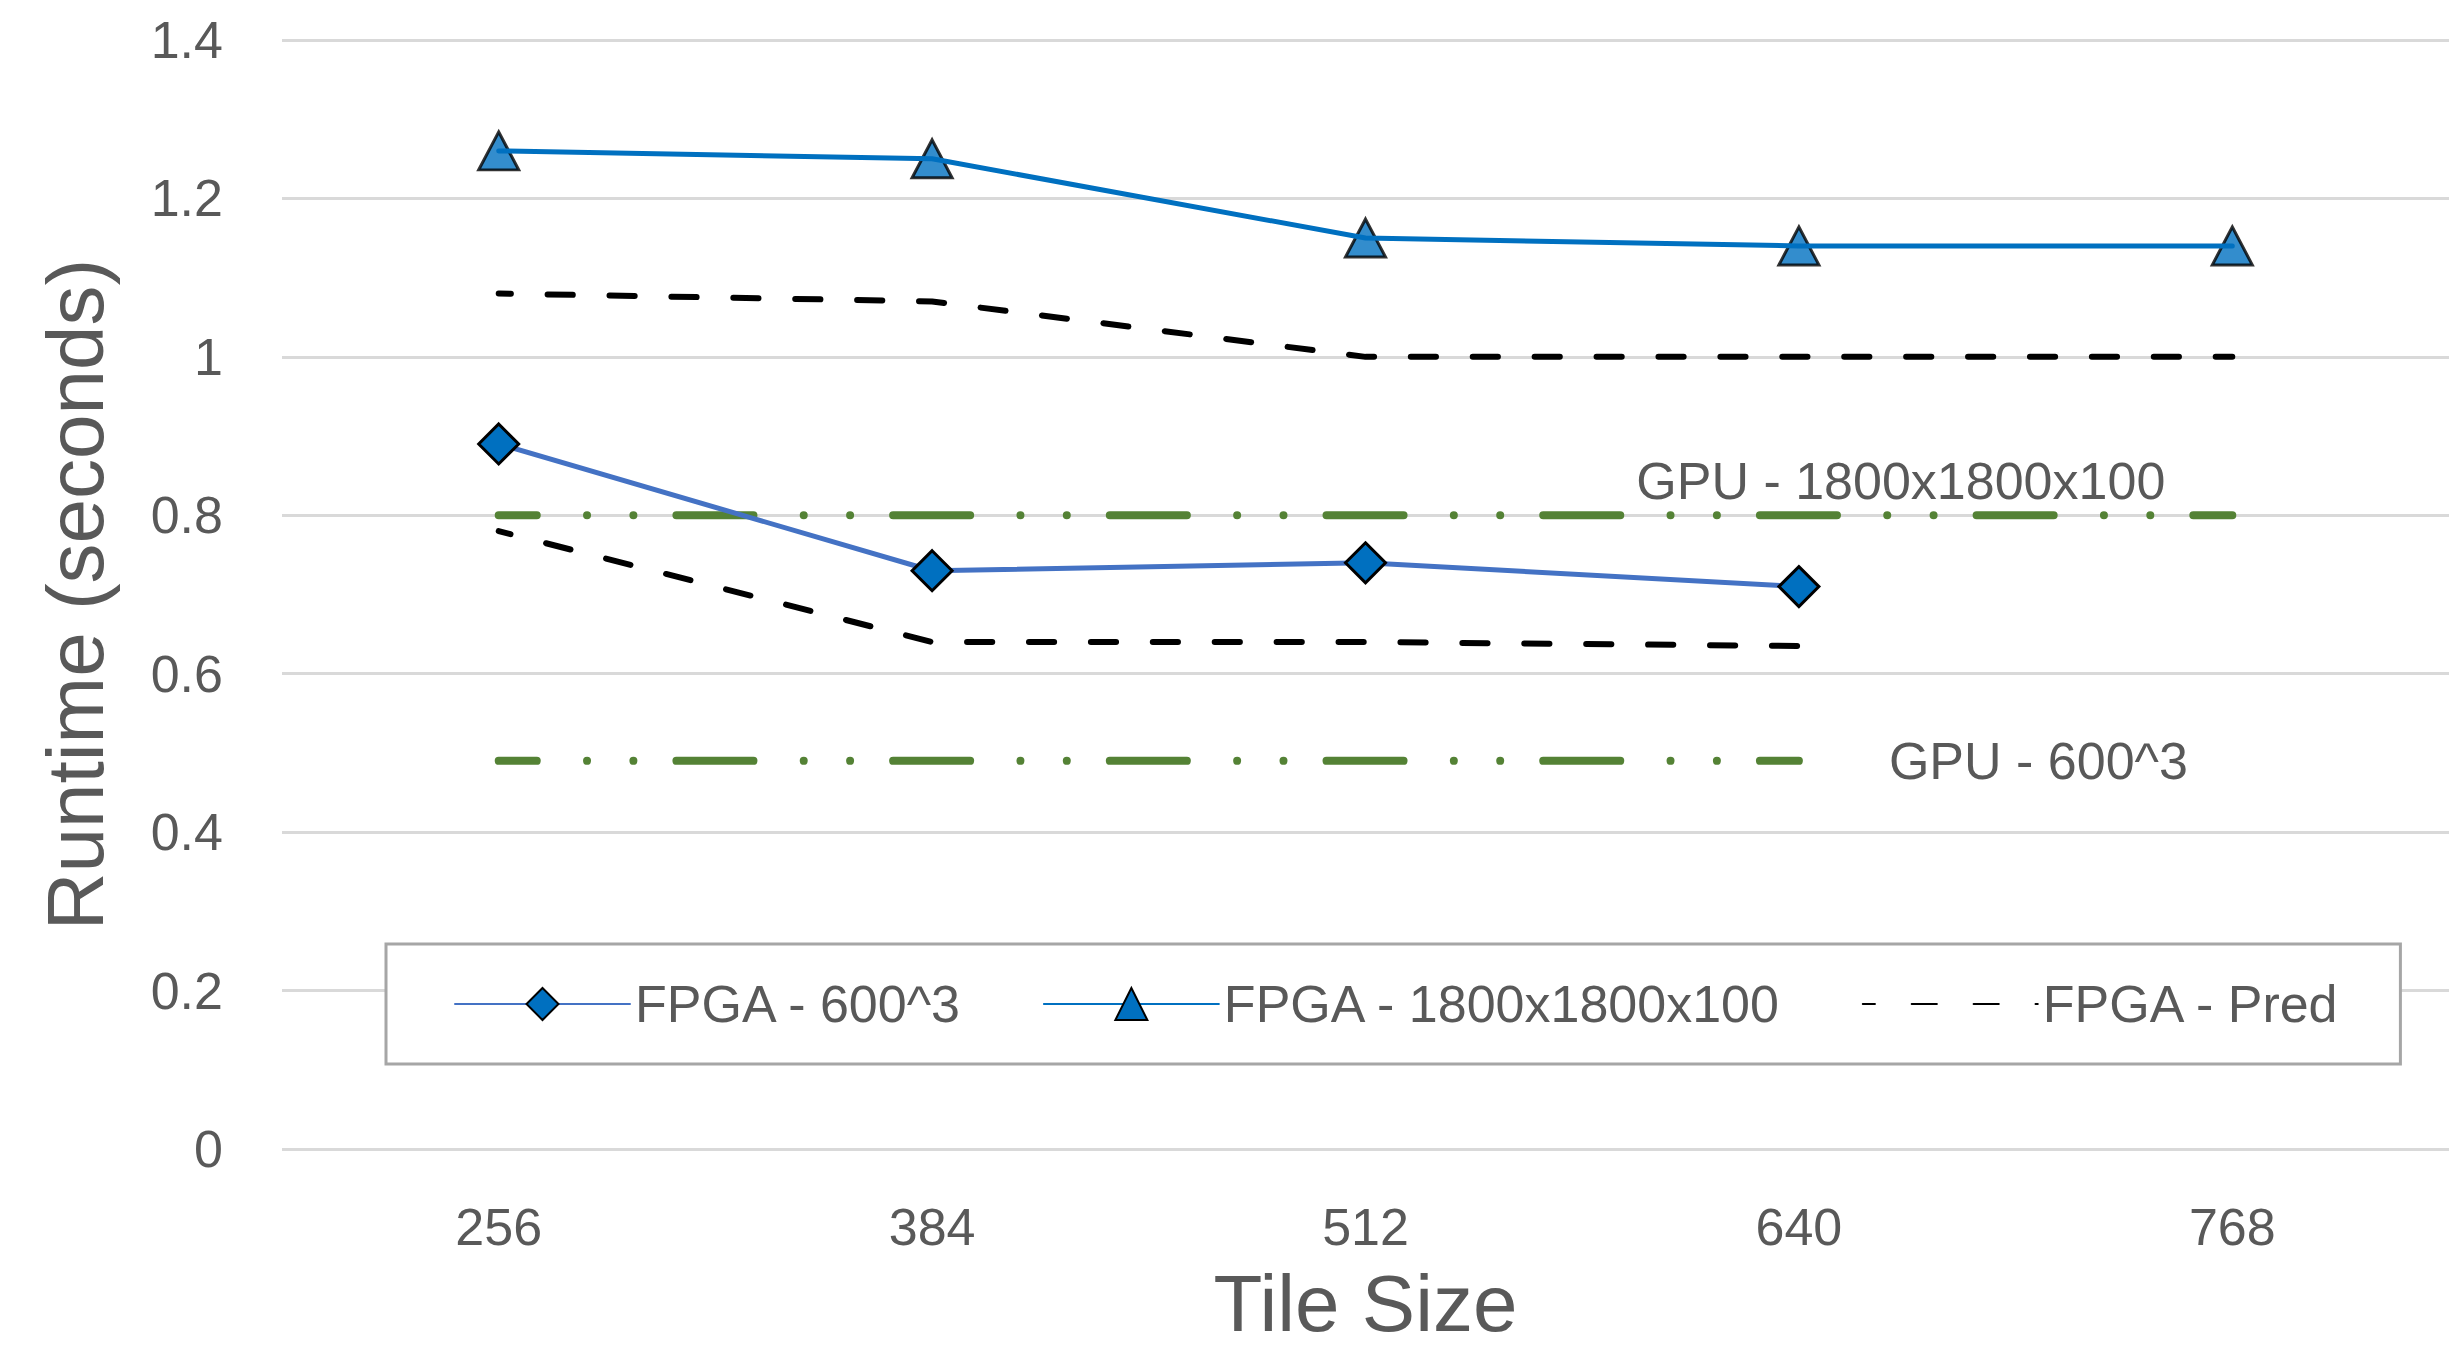 The image size is (2449, 1349). What do you see at coordinates (1365, 1227) in the screenshot?
I see `x-tick-label: 512` at bounding box center [1365, 1227].